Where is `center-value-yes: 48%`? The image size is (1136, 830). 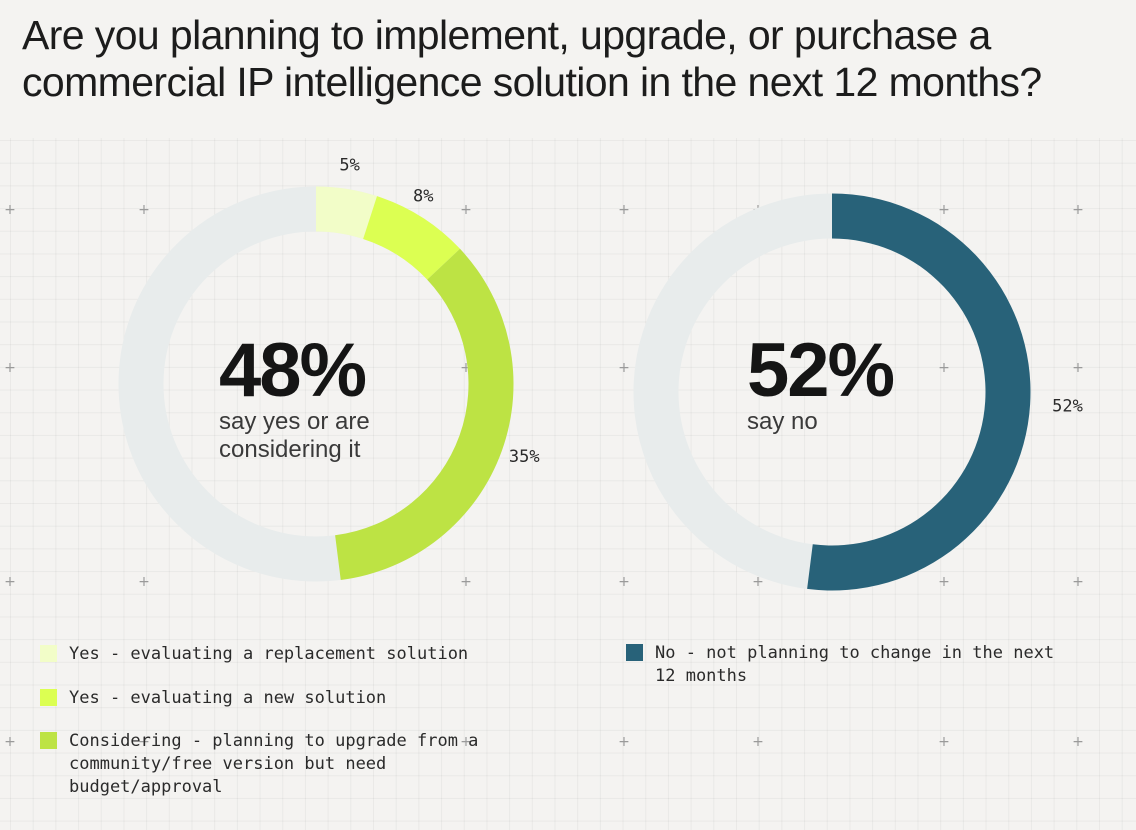
center-value-yes: 48% is located at coordinates (293, 370).